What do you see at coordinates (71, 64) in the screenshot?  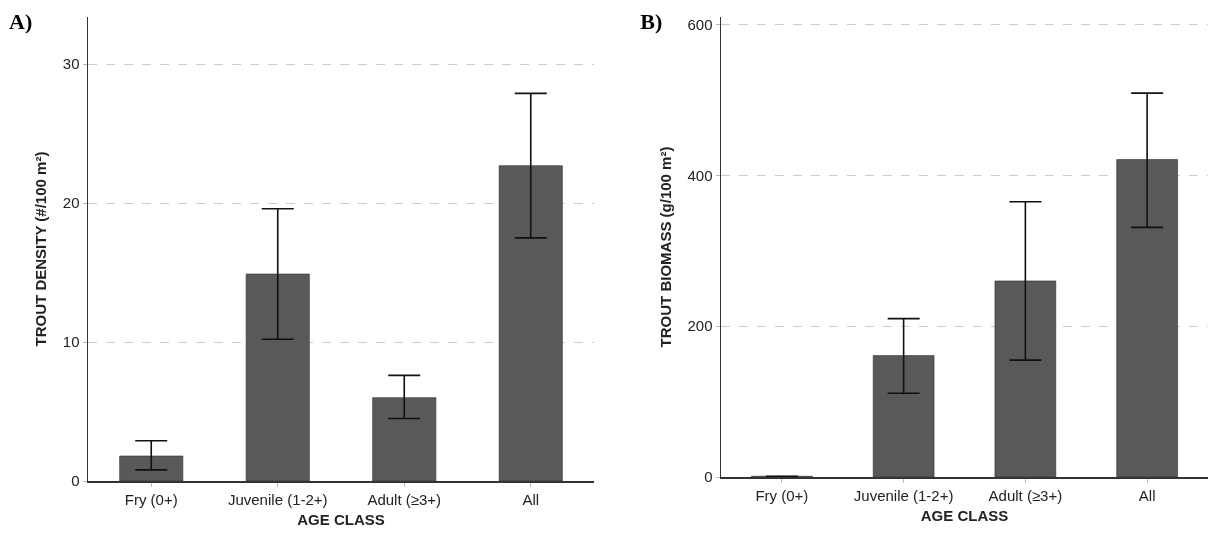 I see `y-tick-label: 30` at bounding box center [71, 64].